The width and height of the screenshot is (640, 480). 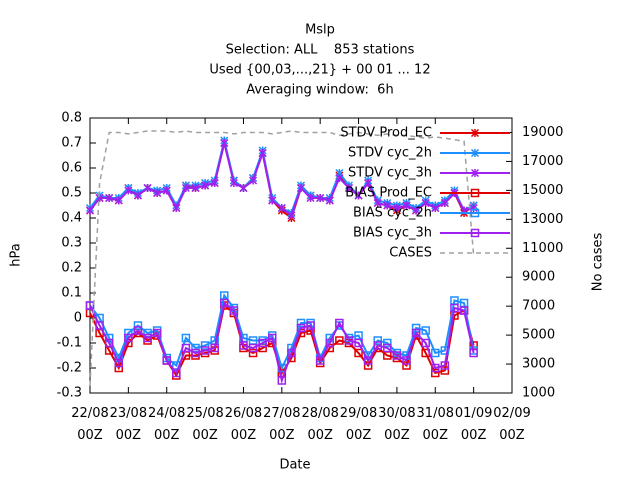 I want to click on legend-label: CASES, so click(x=410, y=253).